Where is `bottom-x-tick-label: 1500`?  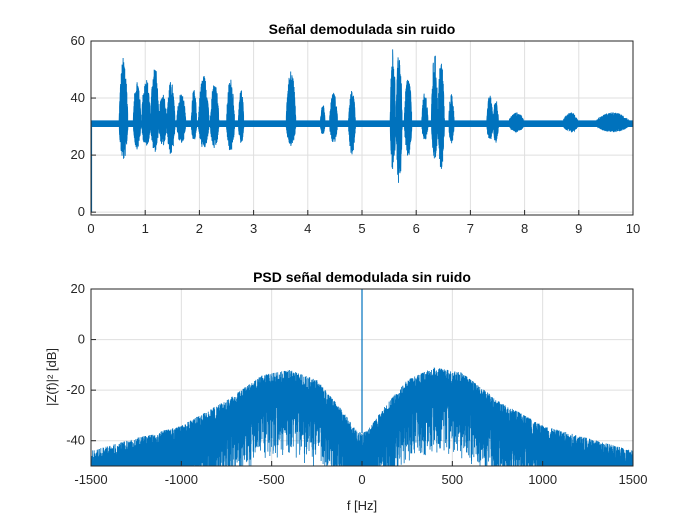
bottom-x-tick-label: 1500 is located at coordinates (633, 479).